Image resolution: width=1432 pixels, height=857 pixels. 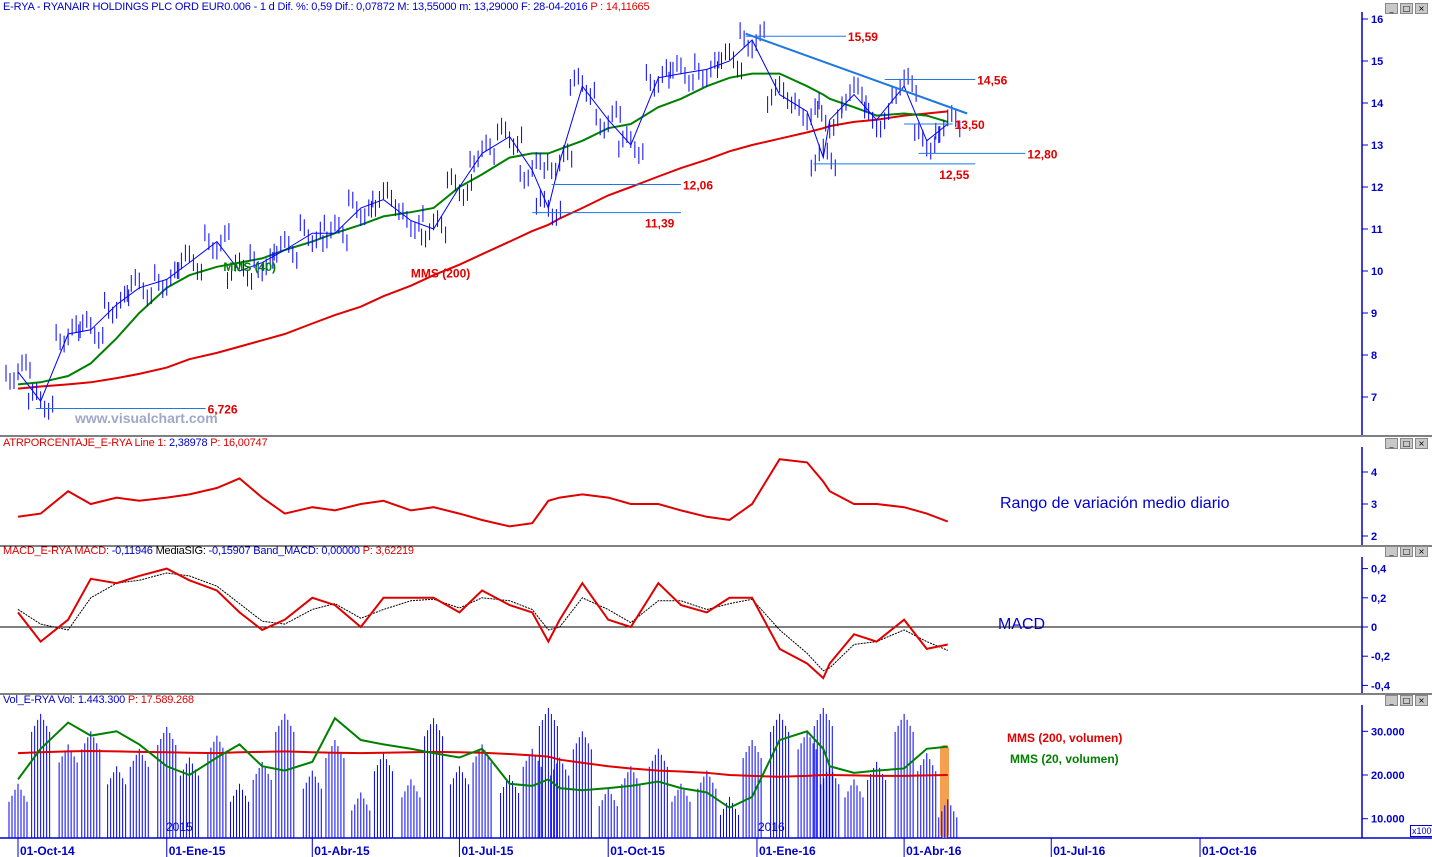 I want to click on volume-mms20-line, so click(x=482, y=762).